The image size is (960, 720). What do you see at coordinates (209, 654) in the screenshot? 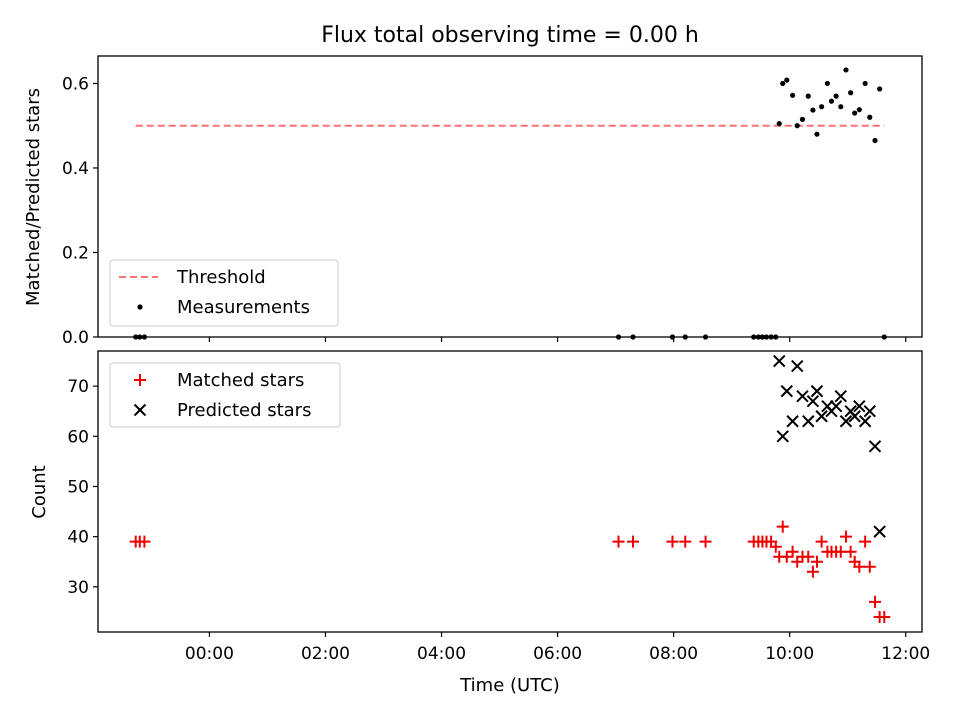
I see `x-tick-label: 00:00` at bounding box center [209, 654].